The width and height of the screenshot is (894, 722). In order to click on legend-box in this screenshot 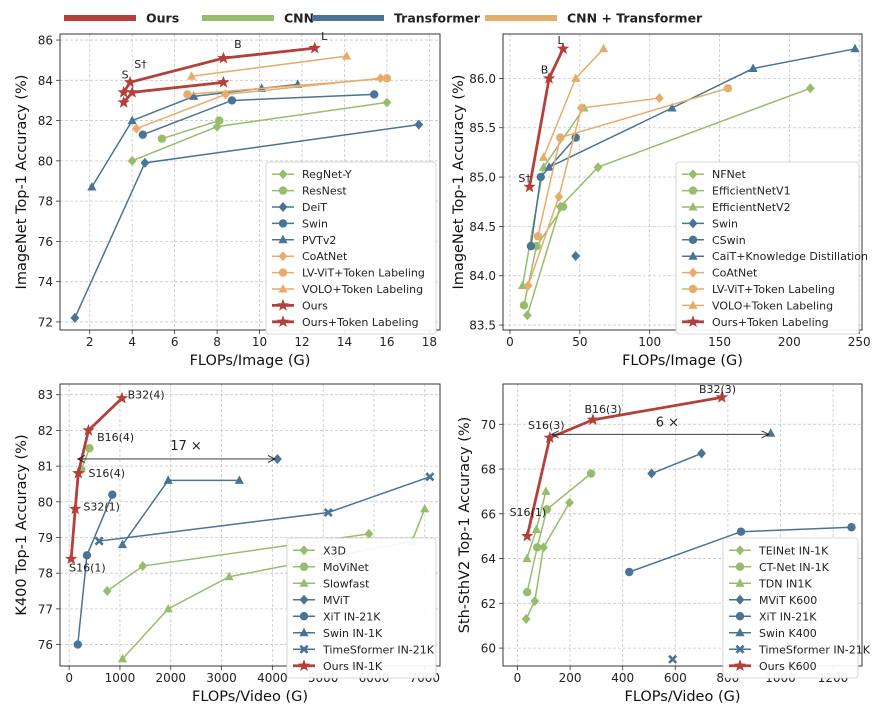, I will do `click(361, 608)`.